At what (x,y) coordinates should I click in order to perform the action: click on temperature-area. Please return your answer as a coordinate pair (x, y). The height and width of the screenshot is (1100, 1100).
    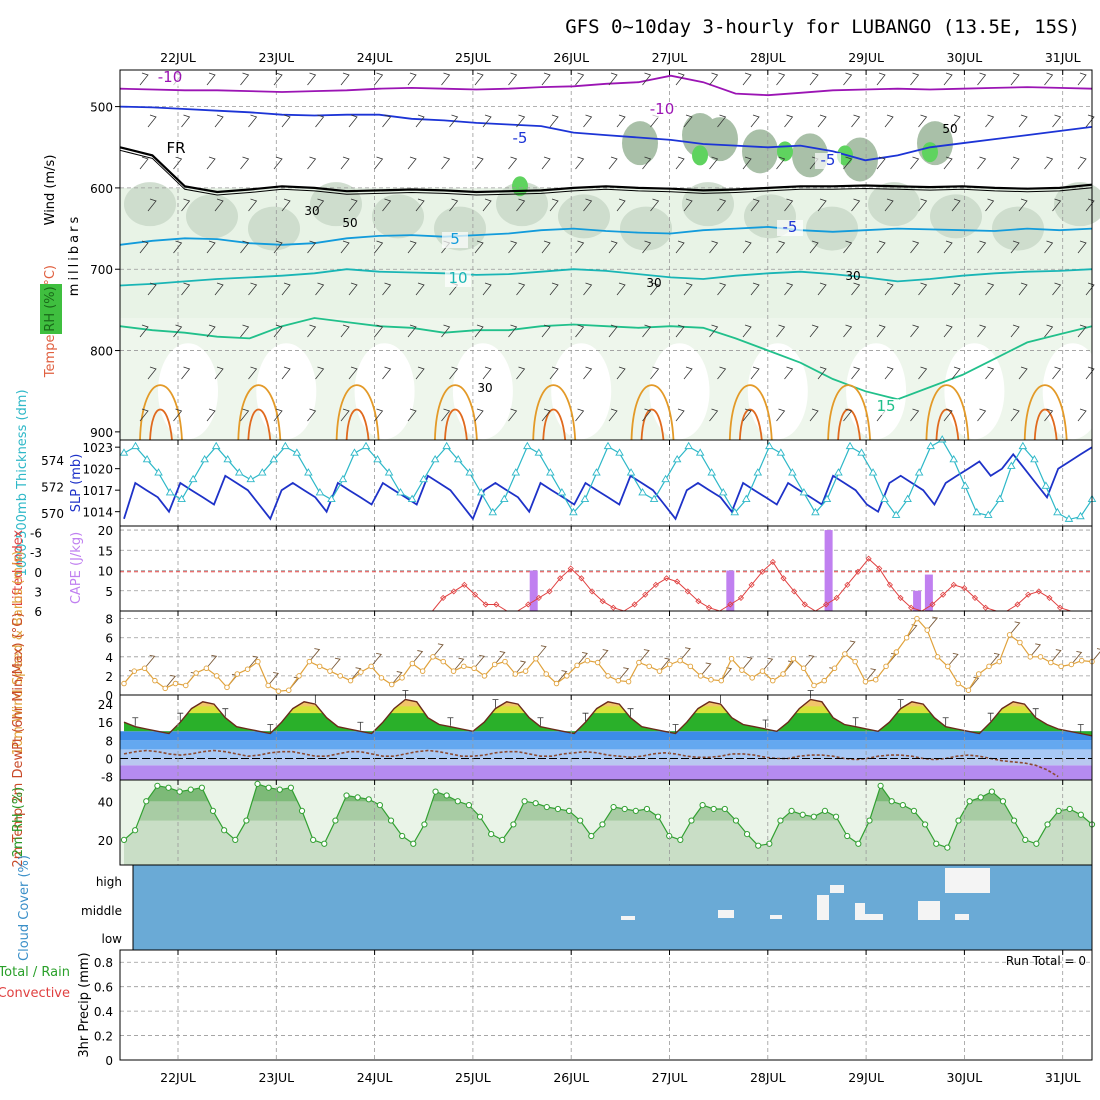
    Looking at the image, I should click on (608, 717).